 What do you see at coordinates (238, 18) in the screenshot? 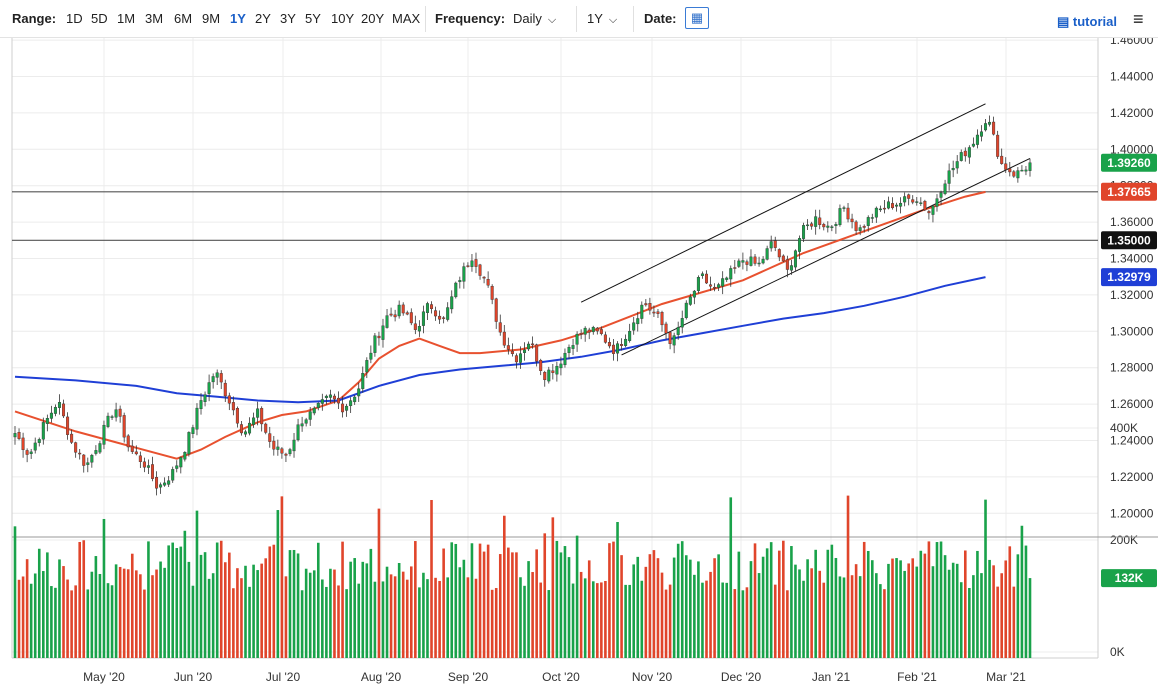
I see `range-button-1y: 1Y` at bounding box center [238, 18].